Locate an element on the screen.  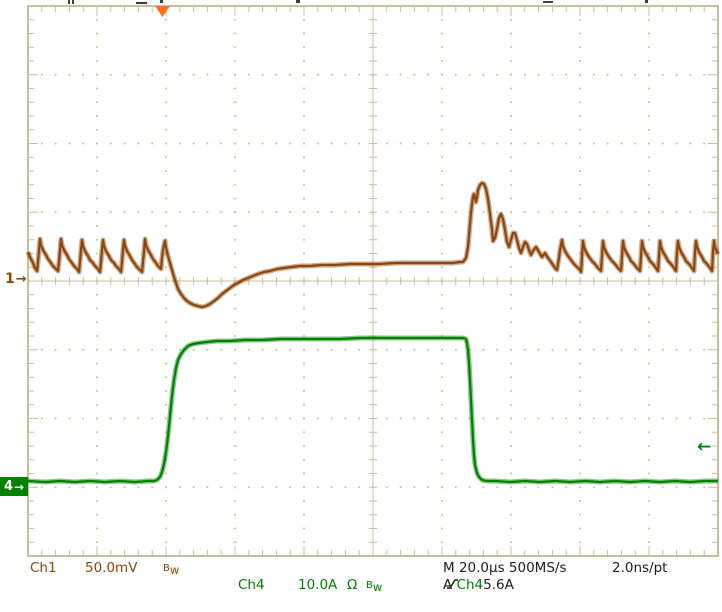
trigger-source: Ch4 is located at coordinates (470, 585).